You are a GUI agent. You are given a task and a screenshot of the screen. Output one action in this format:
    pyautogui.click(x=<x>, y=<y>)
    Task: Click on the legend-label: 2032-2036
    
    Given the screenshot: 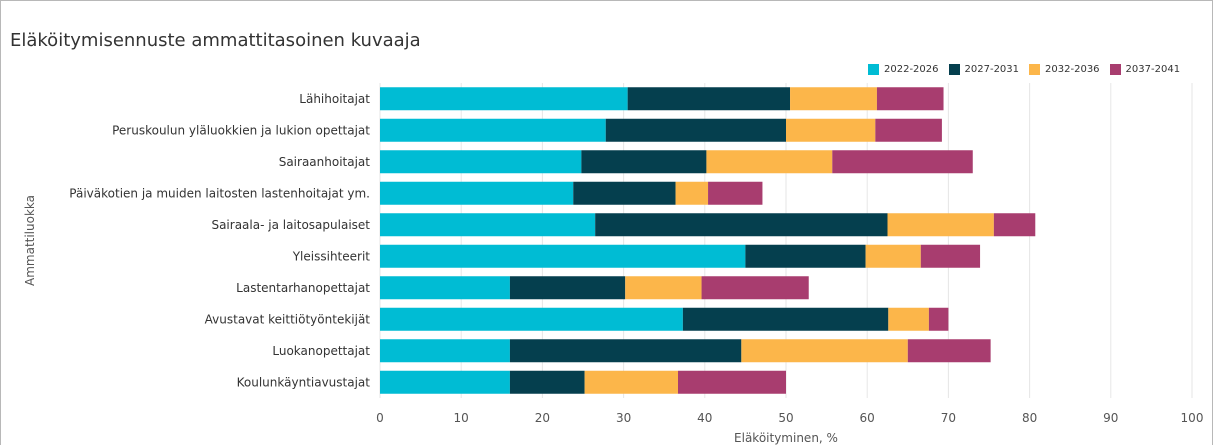 What is the action you would take?
    pyautogui.click(x=1072, y=69)
    